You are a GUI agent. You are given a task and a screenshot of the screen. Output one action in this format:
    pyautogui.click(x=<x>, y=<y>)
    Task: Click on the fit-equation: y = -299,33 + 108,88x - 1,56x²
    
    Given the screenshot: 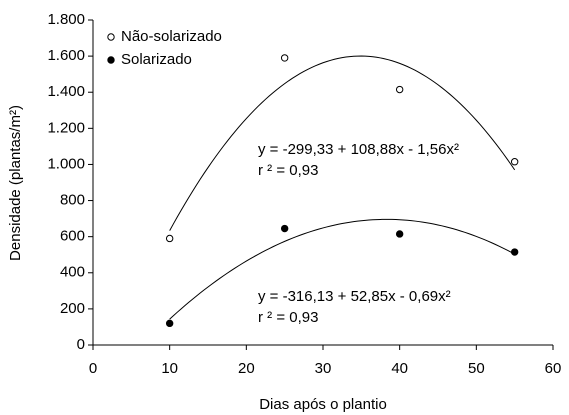 What is the action you would take?
    pyautogui.click(x=358, y=149)
    